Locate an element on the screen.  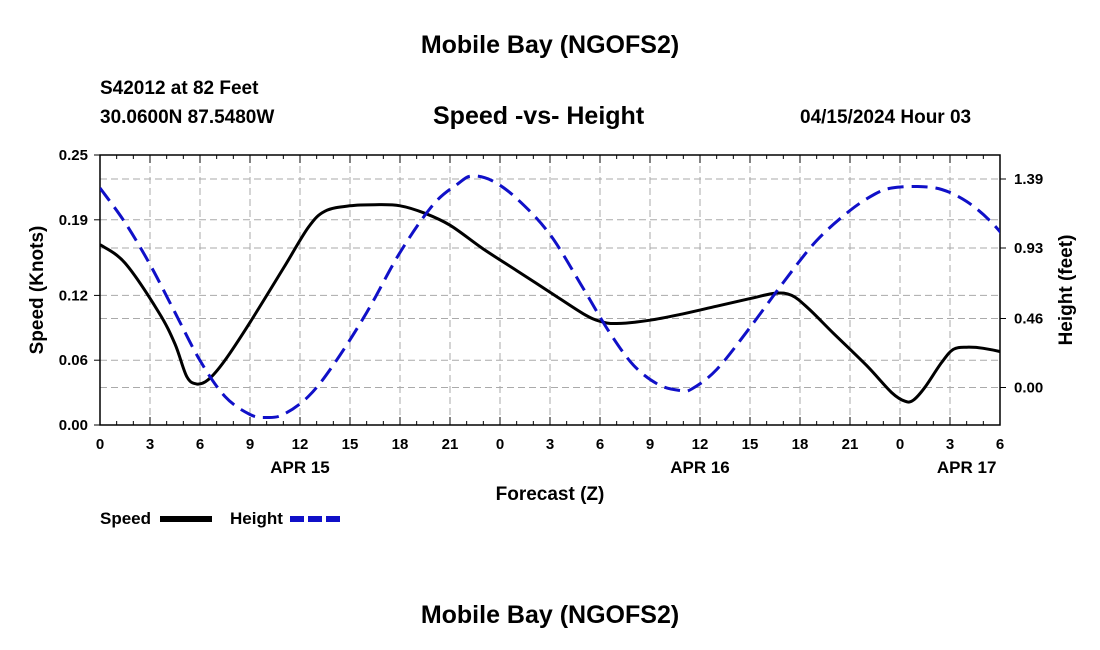
y-left-tick-label: 0.25 is located at coordinates (73, 155).